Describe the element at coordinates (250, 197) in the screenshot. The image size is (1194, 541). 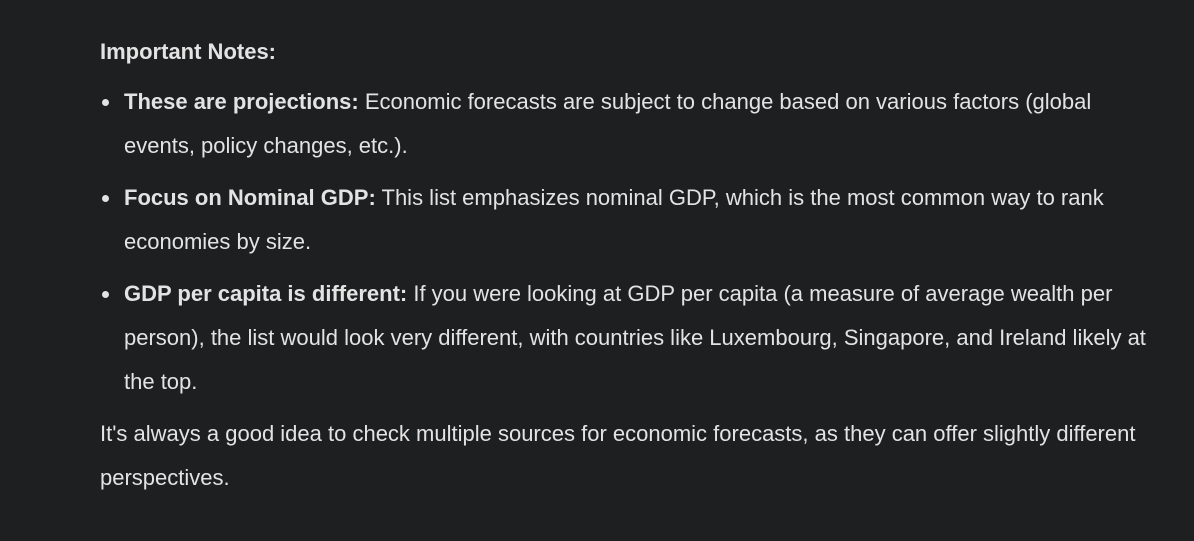
I see `list-item-lead: Focus on Nominal GDP:` at that location.